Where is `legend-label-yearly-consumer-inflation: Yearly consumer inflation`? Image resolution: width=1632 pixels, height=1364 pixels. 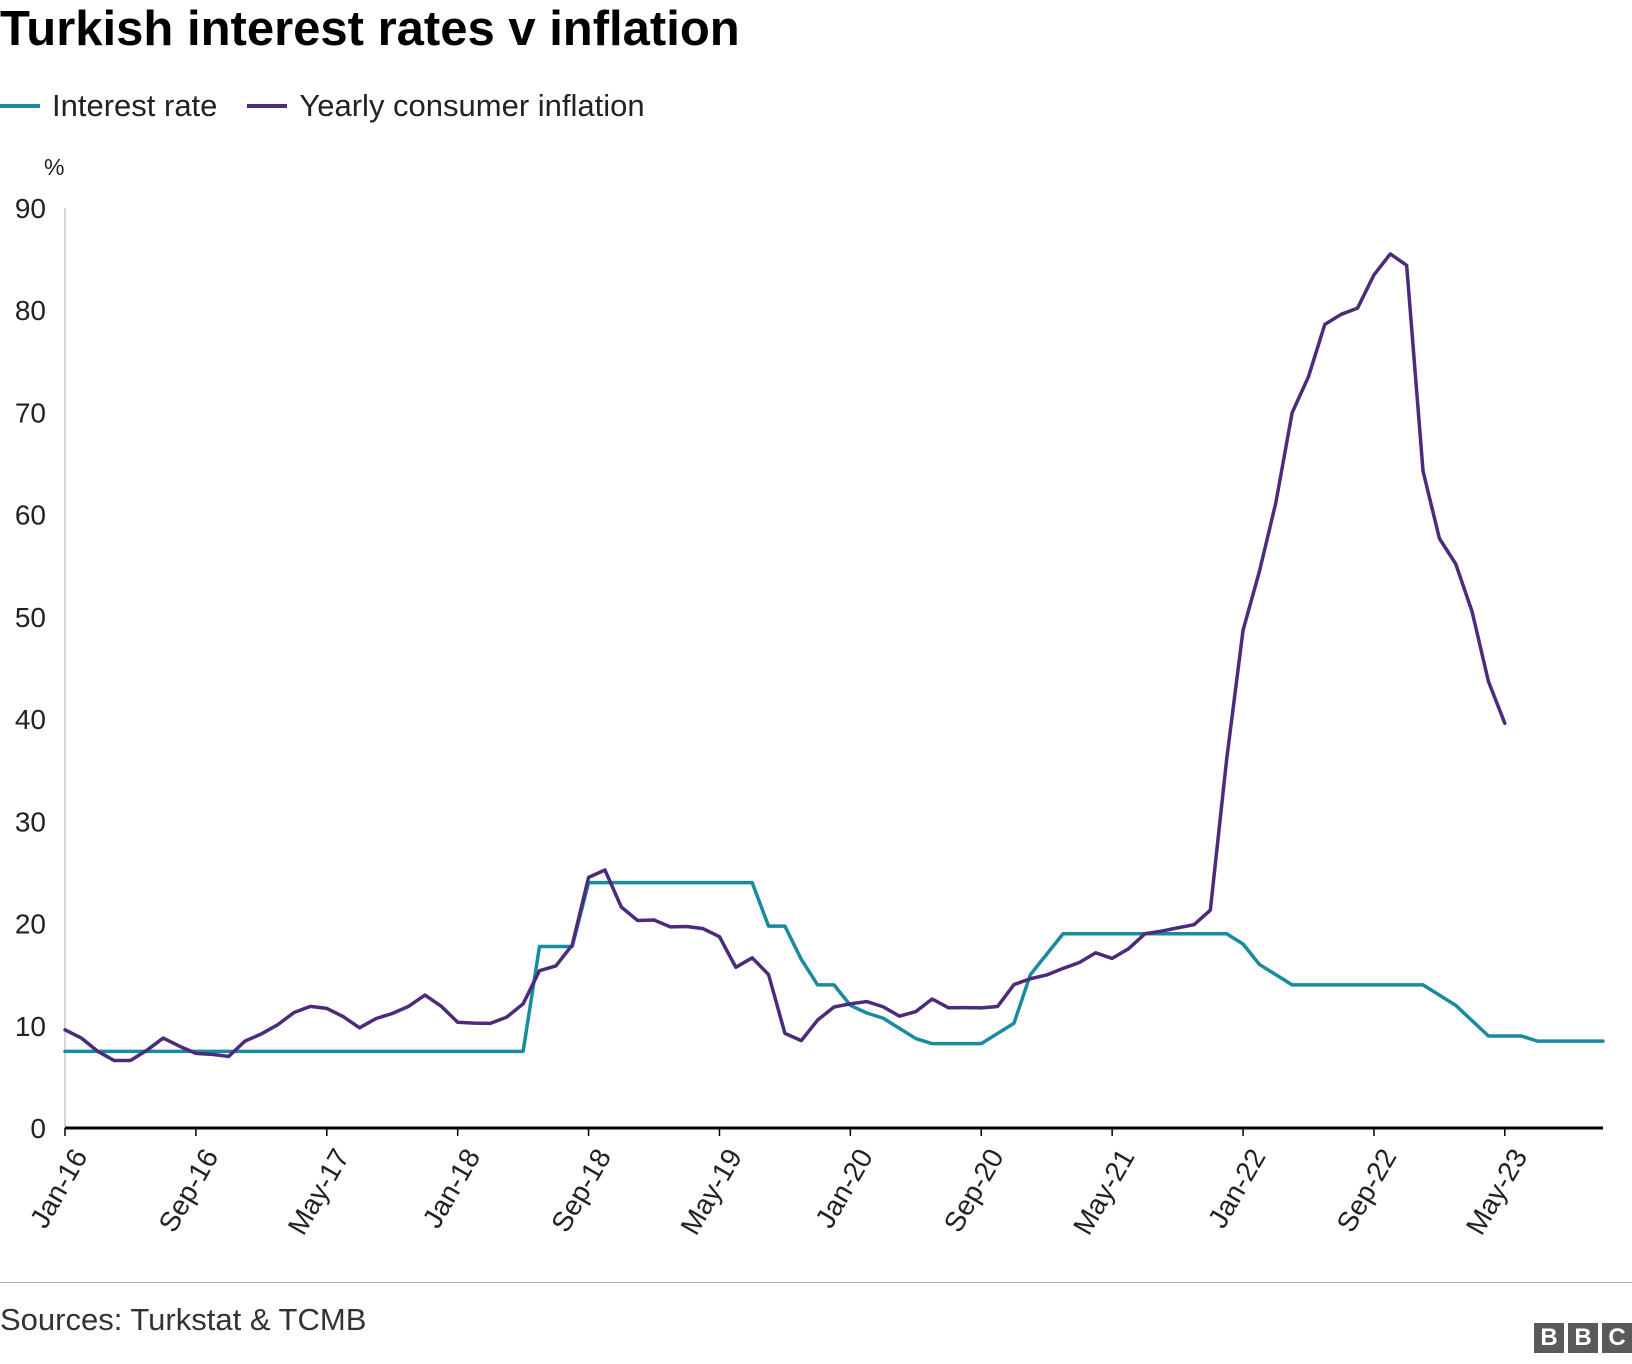
legend-label-yearly-consumer-inflation: Yearly consumer inflation is located at coordinates (472, 105).